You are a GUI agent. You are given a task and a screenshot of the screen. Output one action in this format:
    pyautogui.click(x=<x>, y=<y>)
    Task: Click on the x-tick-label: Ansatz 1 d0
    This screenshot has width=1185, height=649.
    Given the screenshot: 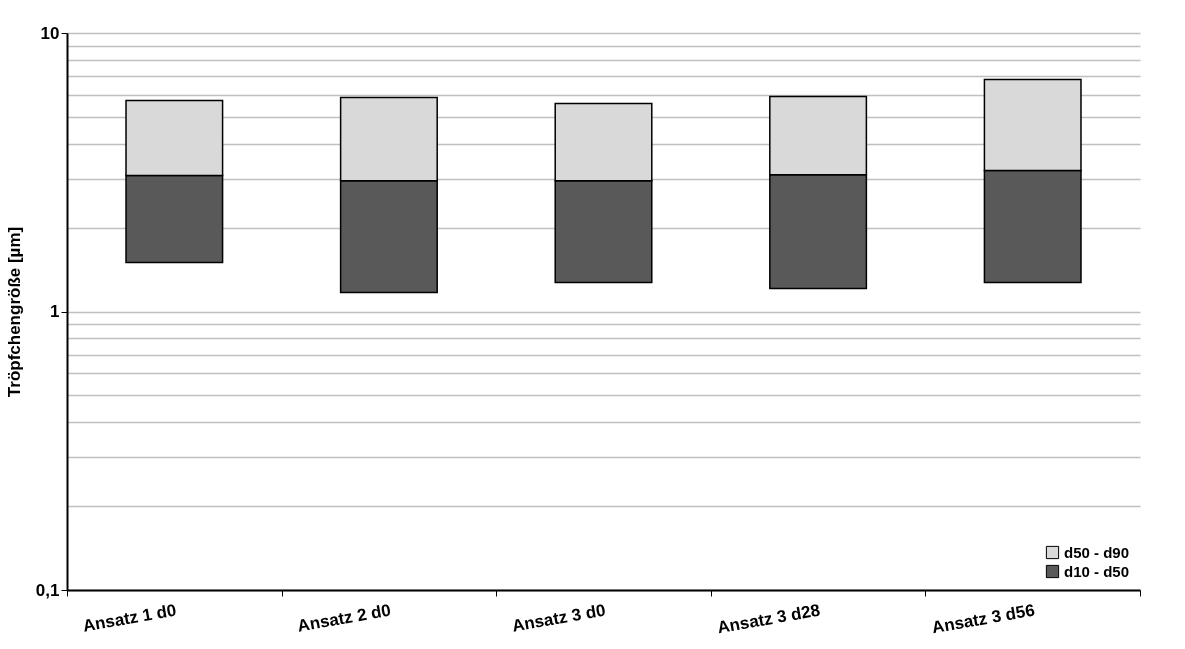 What is the action you would take?
    pyautogui.click(x=129, y=618)
    